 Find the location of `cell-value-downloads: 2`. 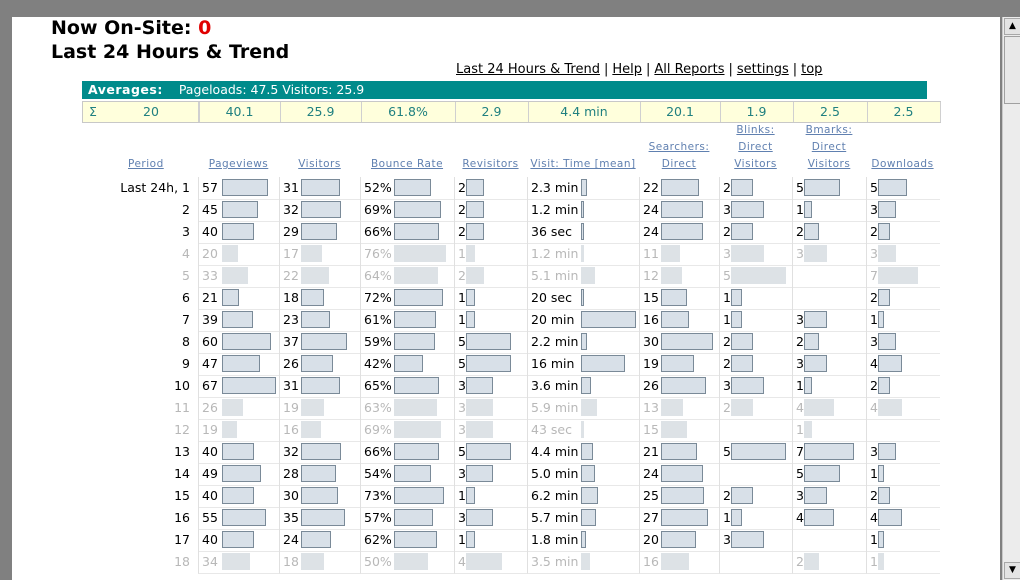

cell-value-downloads: 2 is located at coordinates (874, 385).